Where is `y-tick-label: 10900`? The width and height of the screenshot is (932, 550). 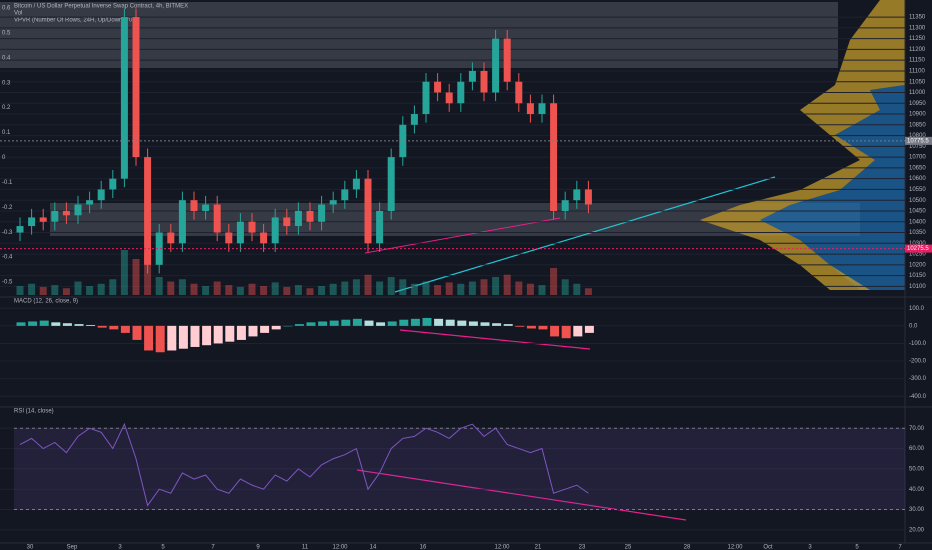 y-tick-label: 10900 is located at coordinates (917, 115).